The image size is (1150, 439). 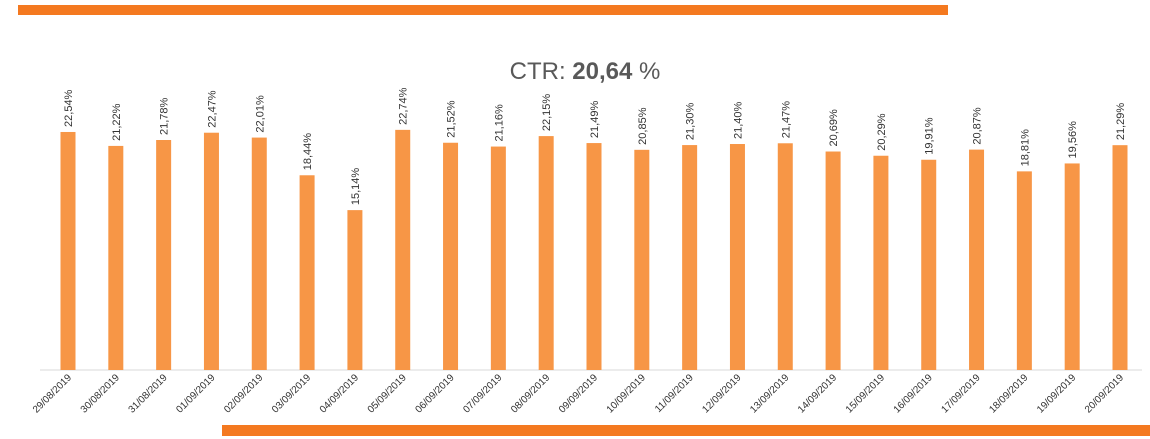 What do you see at coordinates (691, 122) in the screenshot?
I see `value-label: 21,30%` at bounding box center [691, 122].